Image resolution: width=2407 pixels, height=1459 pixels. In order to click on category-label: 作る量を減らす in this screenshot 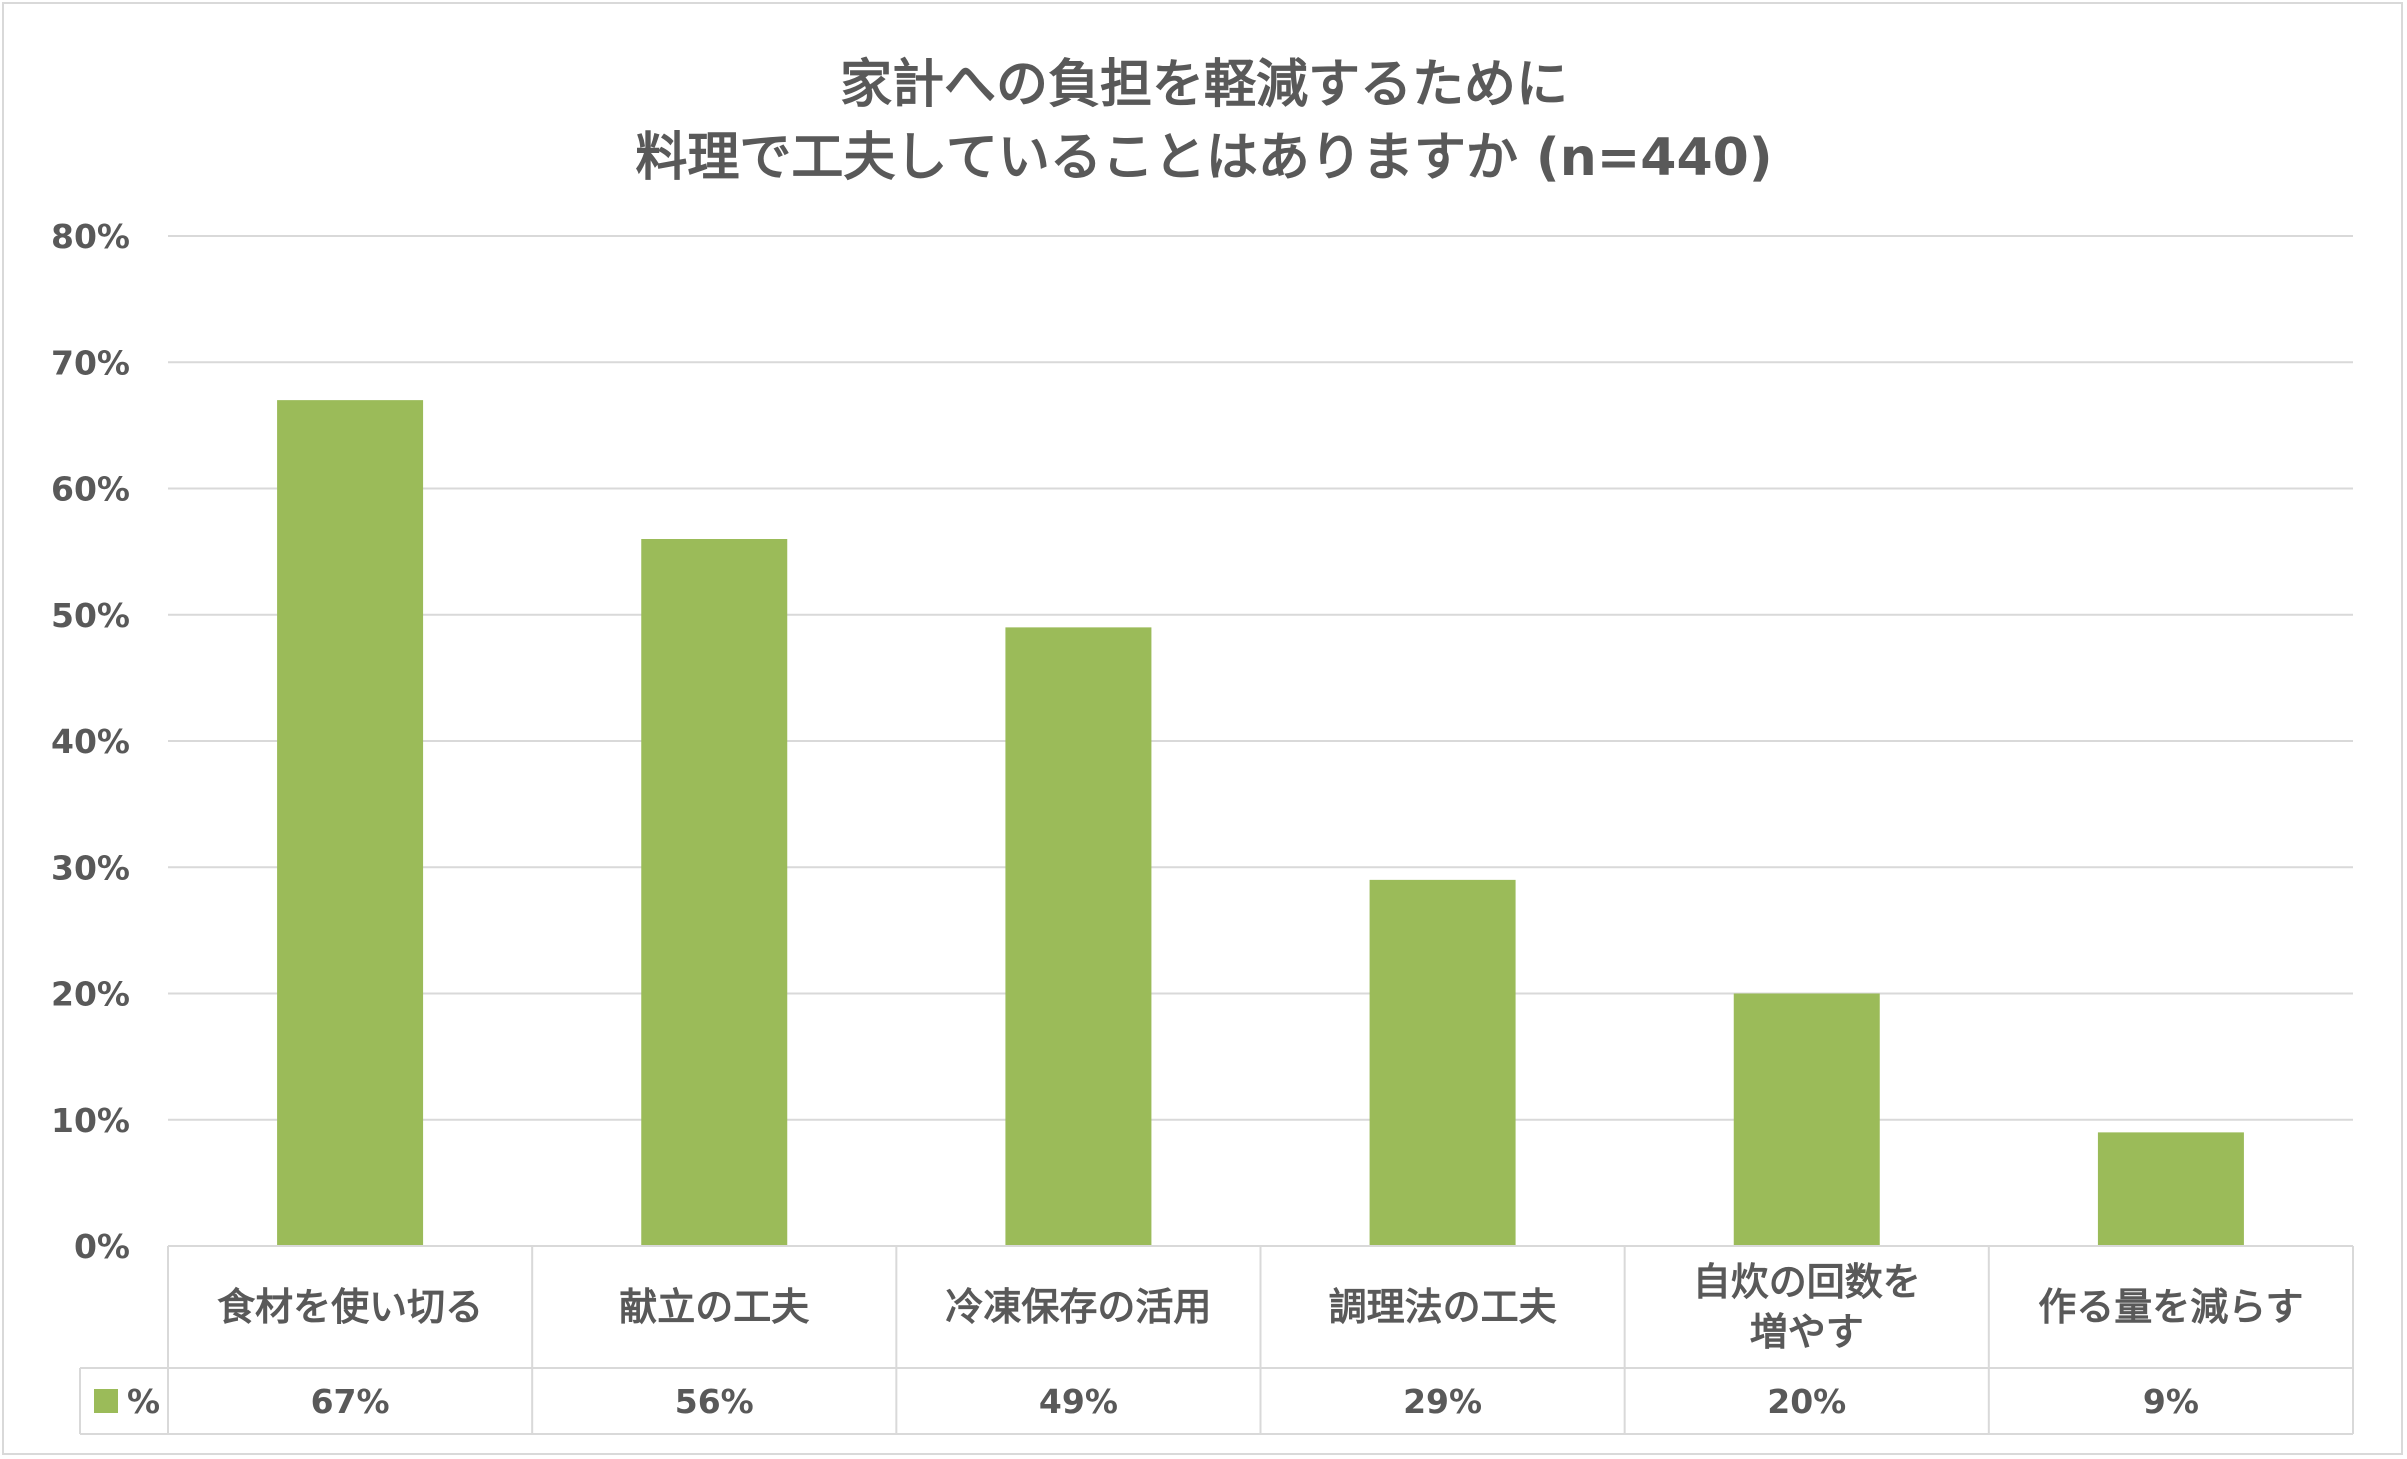, I will do `click(2170, 1307)`.